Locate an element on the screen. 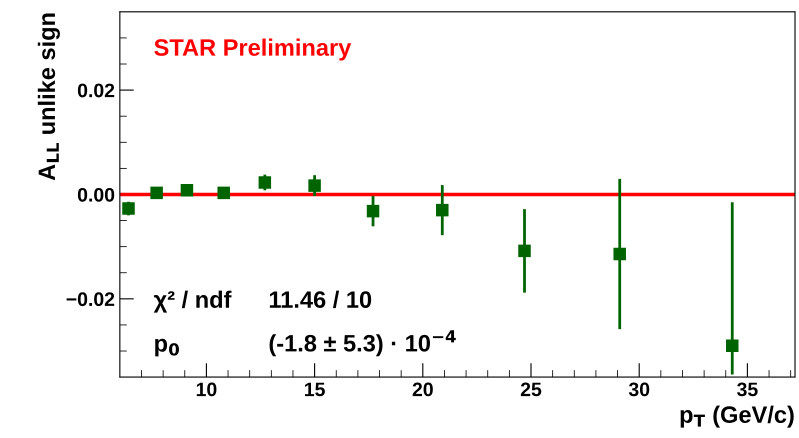  x-tick-label: 25 is located at coordinates (531, 389).